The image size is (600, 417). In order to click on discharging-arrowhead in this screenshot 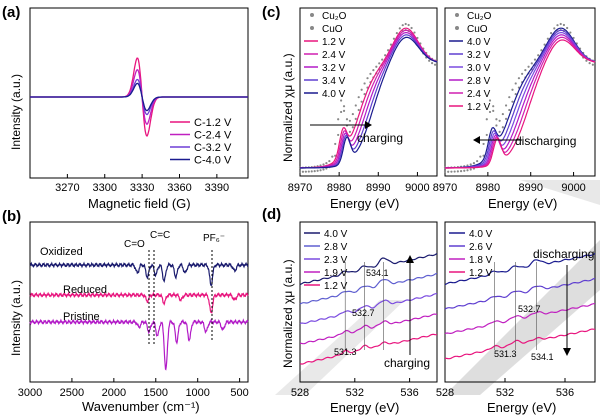, I will do `click(476, 140)`.